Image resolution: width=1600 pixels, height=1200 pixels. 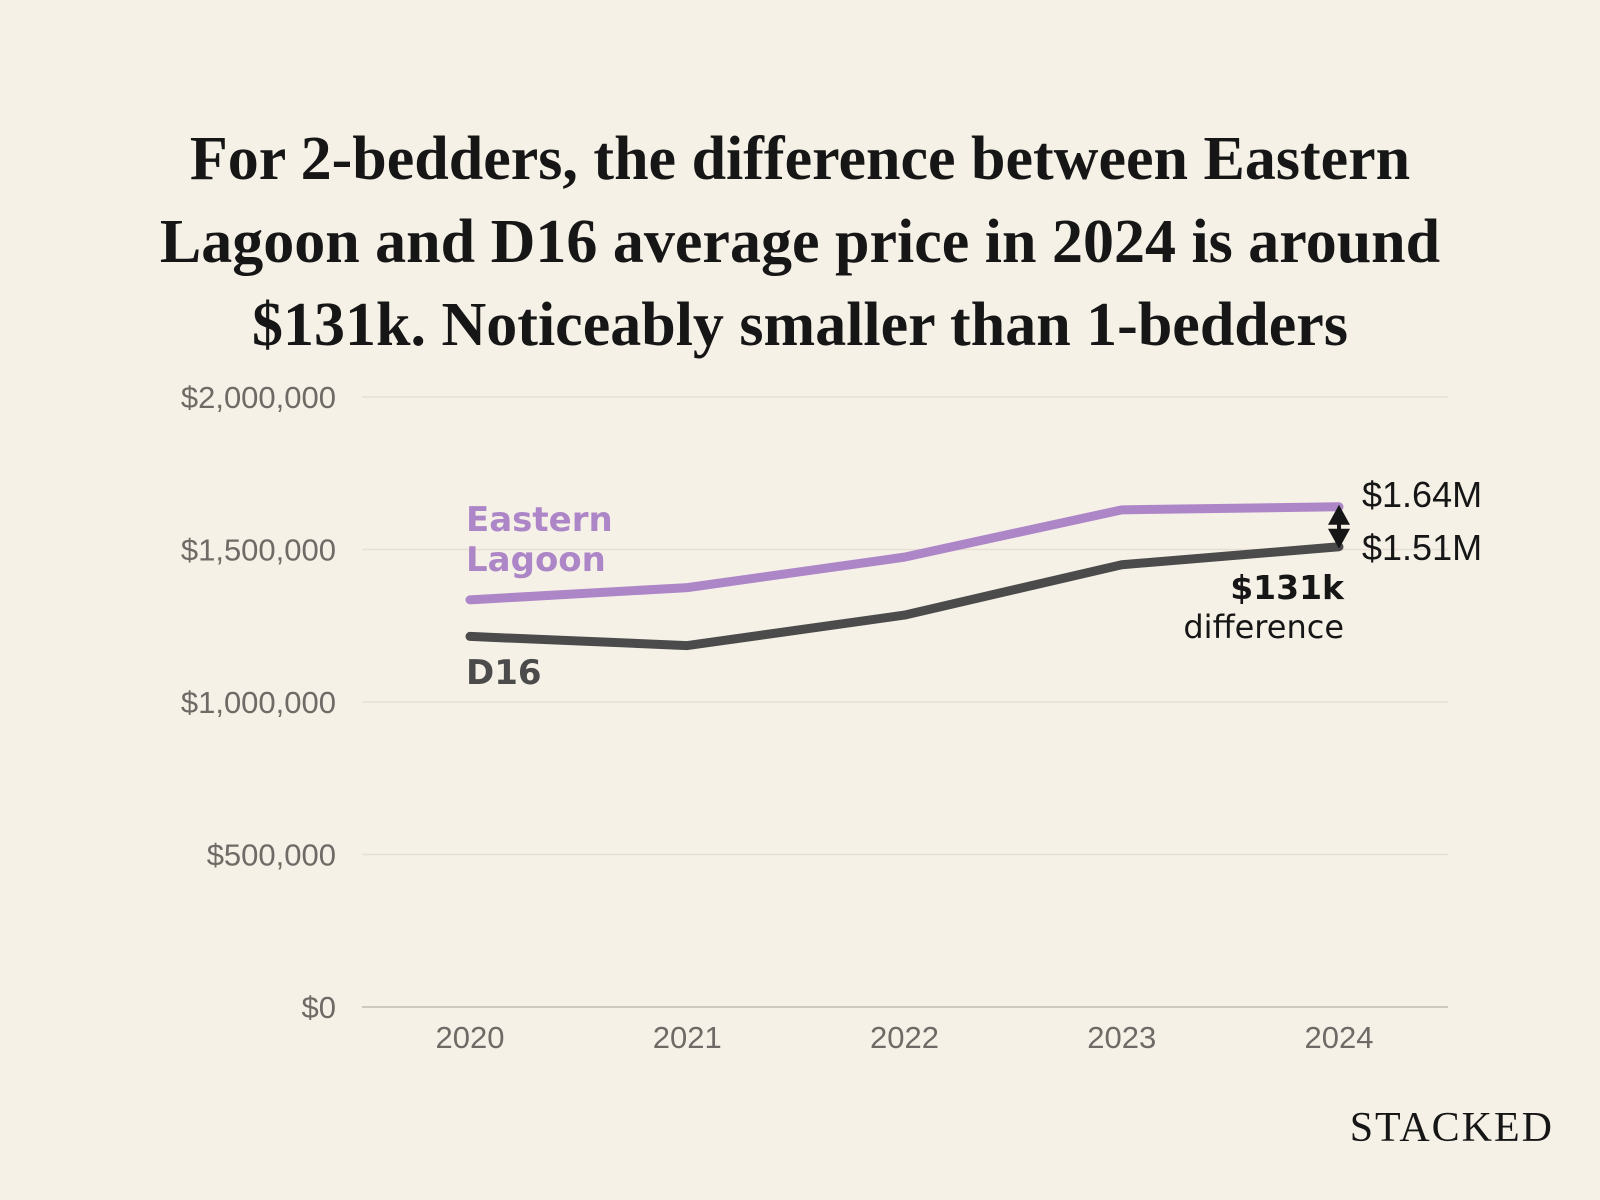 What do you see at coordinates (258, 550) in the screenshot?
I see `y-tick-label: $1,500,000` at bounding box center [258, 550].